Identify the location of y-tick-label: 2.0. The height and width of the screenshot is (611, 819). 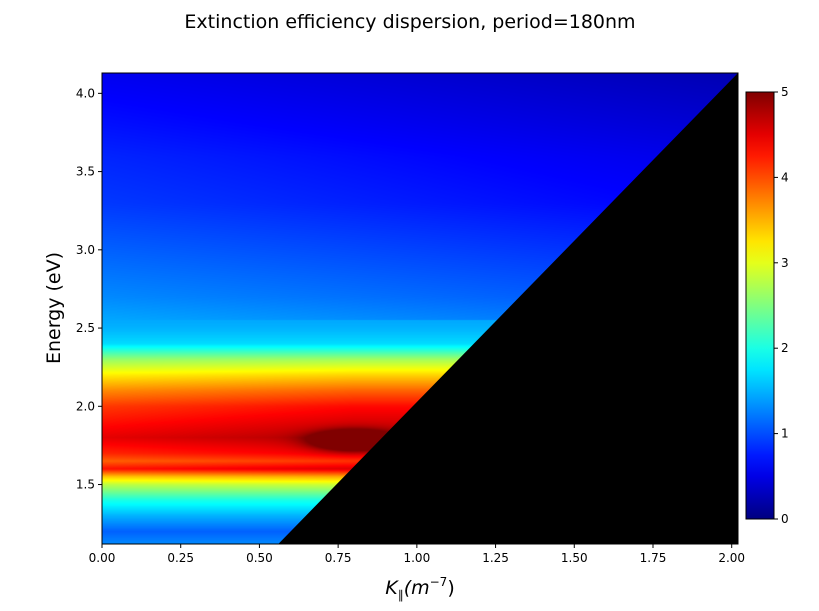
(85, 406).